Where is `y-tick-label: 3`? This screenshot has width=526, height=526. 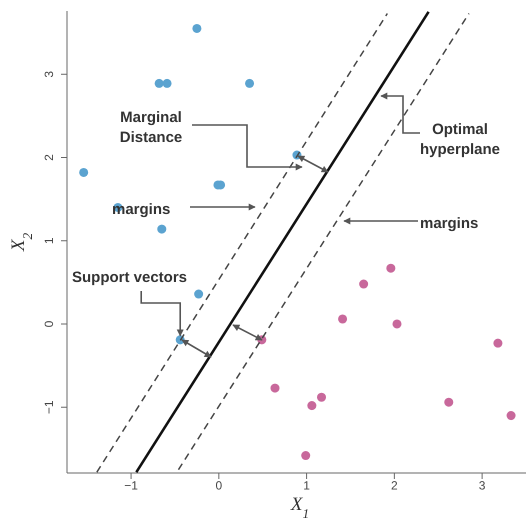
y-tick-label: 3 is located at coordinates (49, 74).